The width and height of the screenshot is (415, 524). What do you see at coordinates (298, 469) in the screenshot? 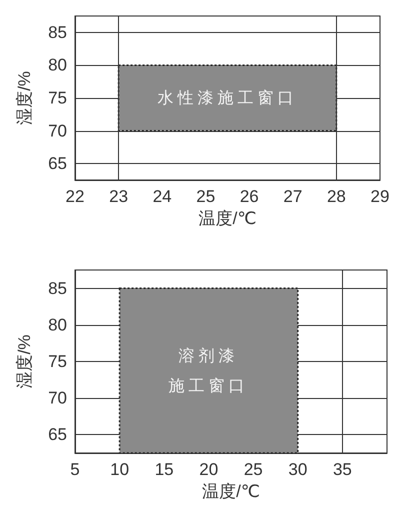
I see `x-tick-label: 30` at bounding box center [298, 469].